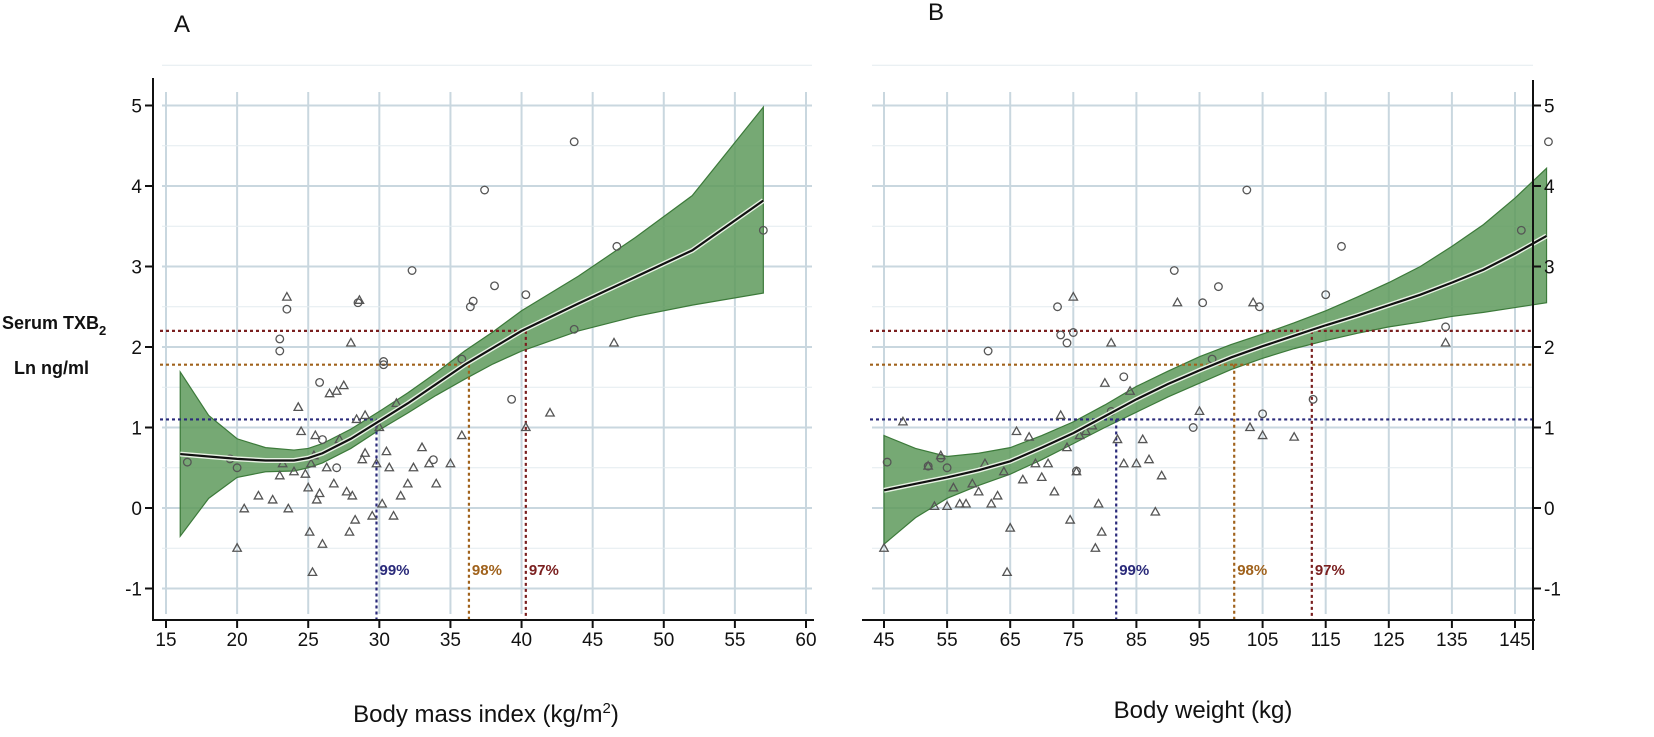 Image resolution: width=1654 pixels, height=737 pixels. I want to click on x-tick-label: 85, so click(1136, 640).